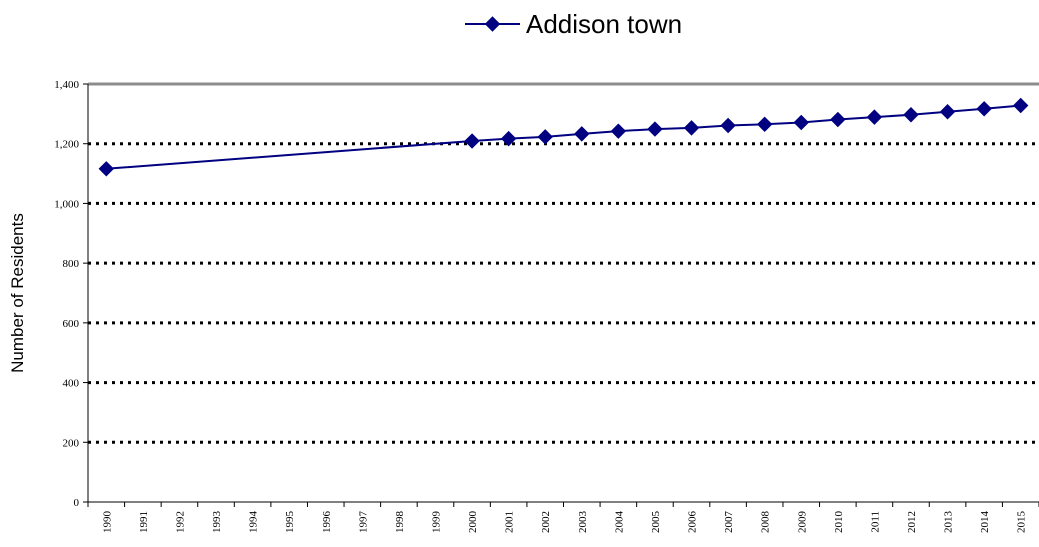 This screenshot has width=1039, height=547. I want to click on x-tick-label: 2013, so click(949, 522).